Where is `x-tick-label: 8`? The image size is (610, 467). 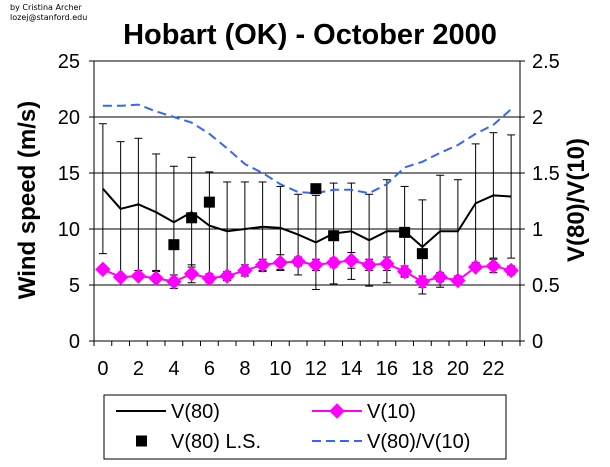
x-tick-label: 8 is located at coordinates (244, 369).